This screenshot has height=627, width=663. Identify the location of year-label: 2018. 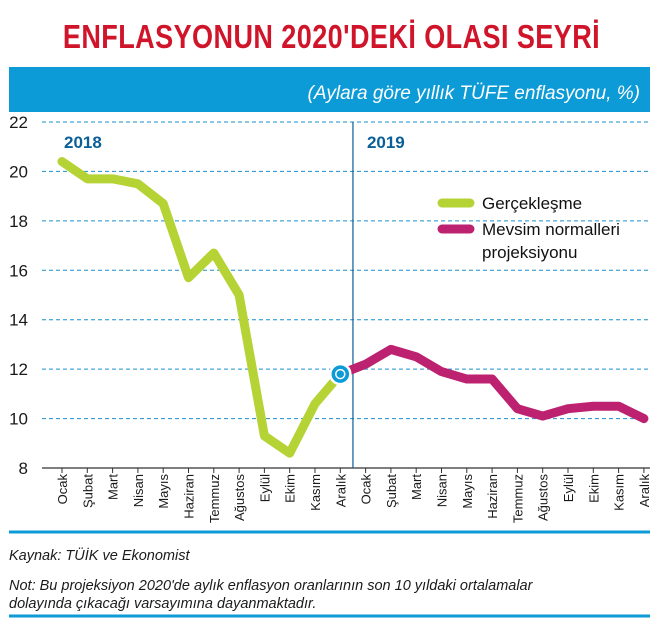
(83, 142).